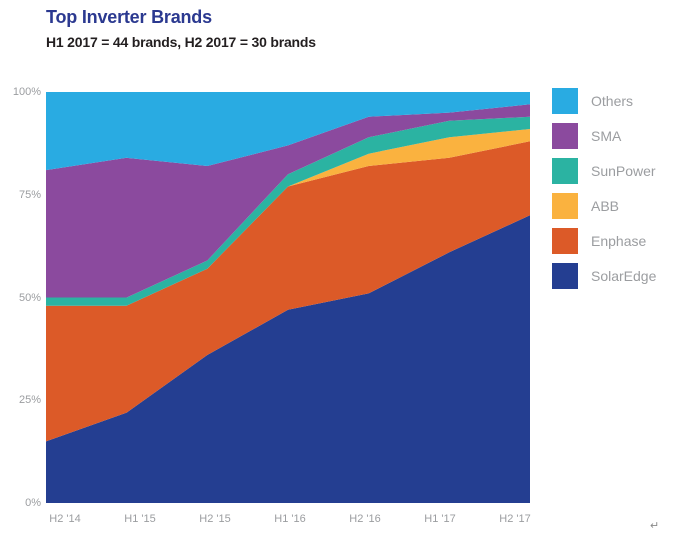 This screenshot has width=675, height=542. Describe the element at coordinates (65, 519) in the screenshot. I see `x-tick-label: H2 '14` at that location.